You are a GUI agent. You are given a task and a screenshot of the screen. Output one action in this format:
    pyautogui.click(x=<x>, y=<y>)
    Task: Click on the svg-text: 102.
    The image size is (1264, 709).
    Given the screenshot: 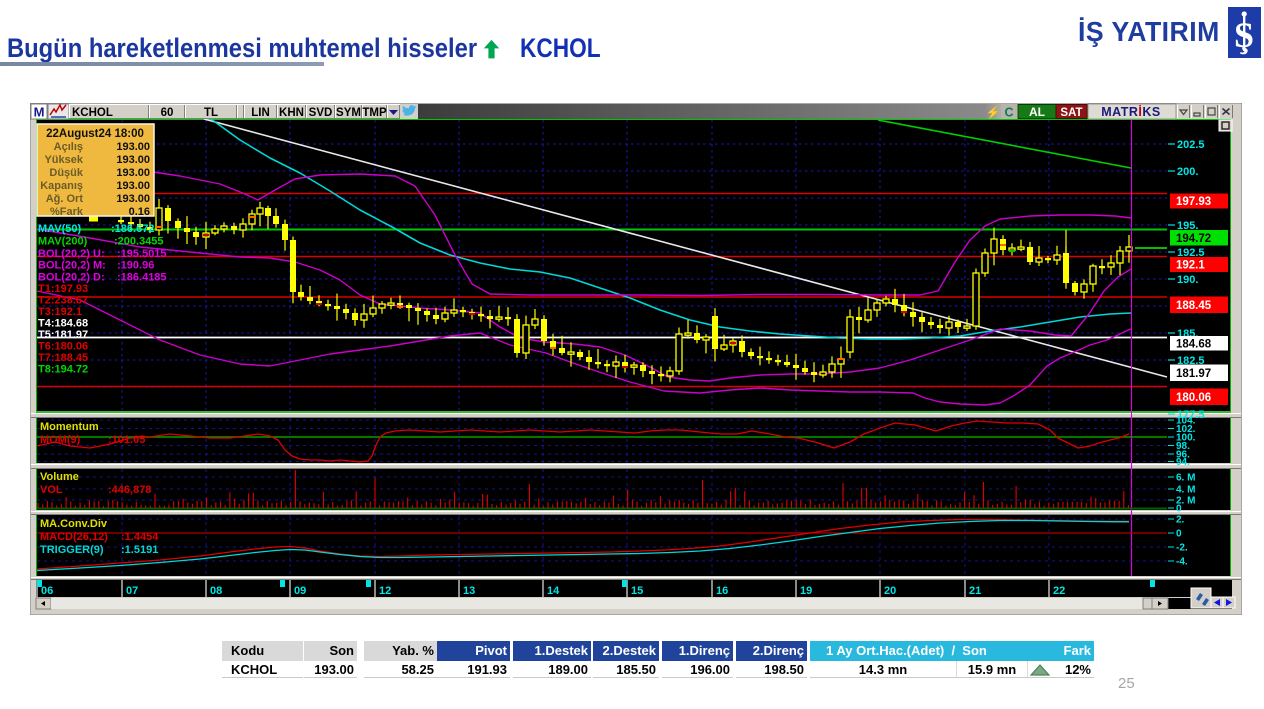 What is the action you would take?
    pyautogui.click(x=1186, y=429)
    